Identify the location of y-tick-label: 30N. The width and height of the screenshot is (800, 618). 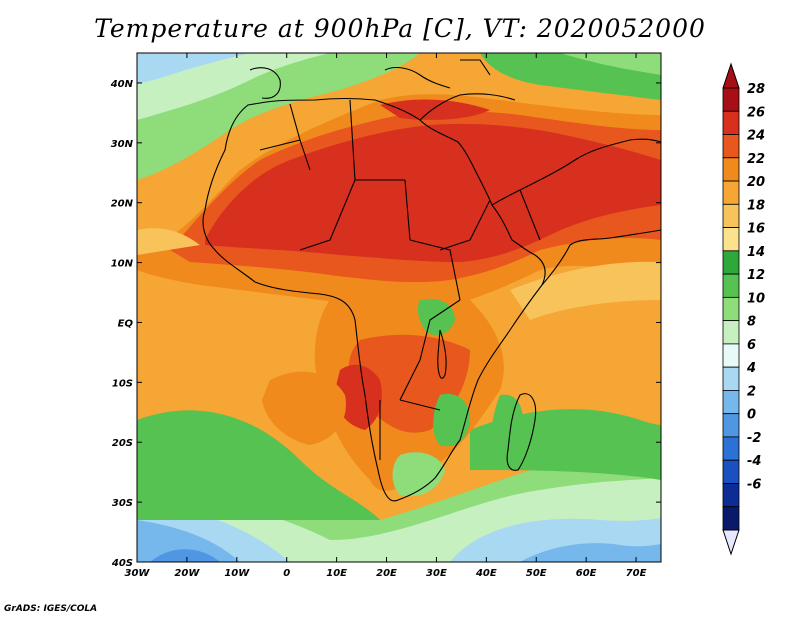
(122, 144).